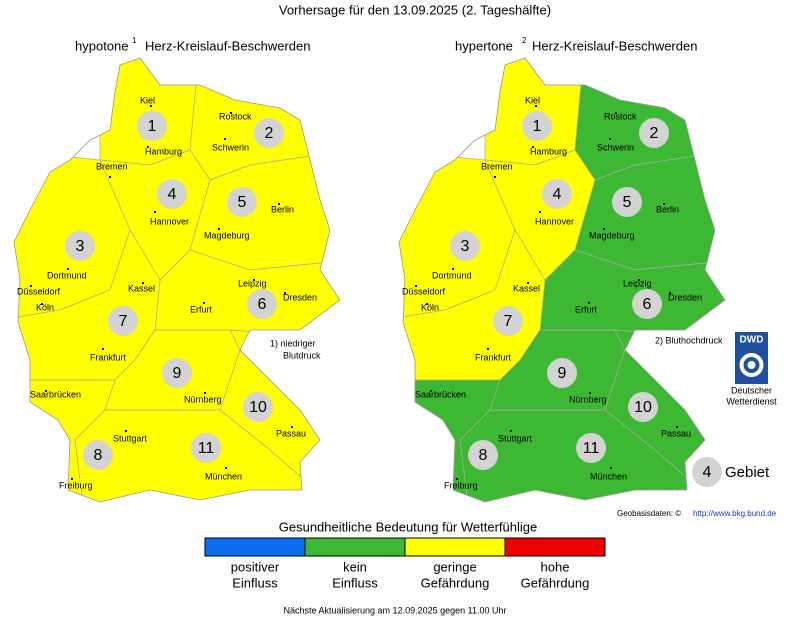  What do you see at coordinates (751, 401) in the screenshot?
I see `logo-line: Wetterdienst` at bounding box center [751, 401].